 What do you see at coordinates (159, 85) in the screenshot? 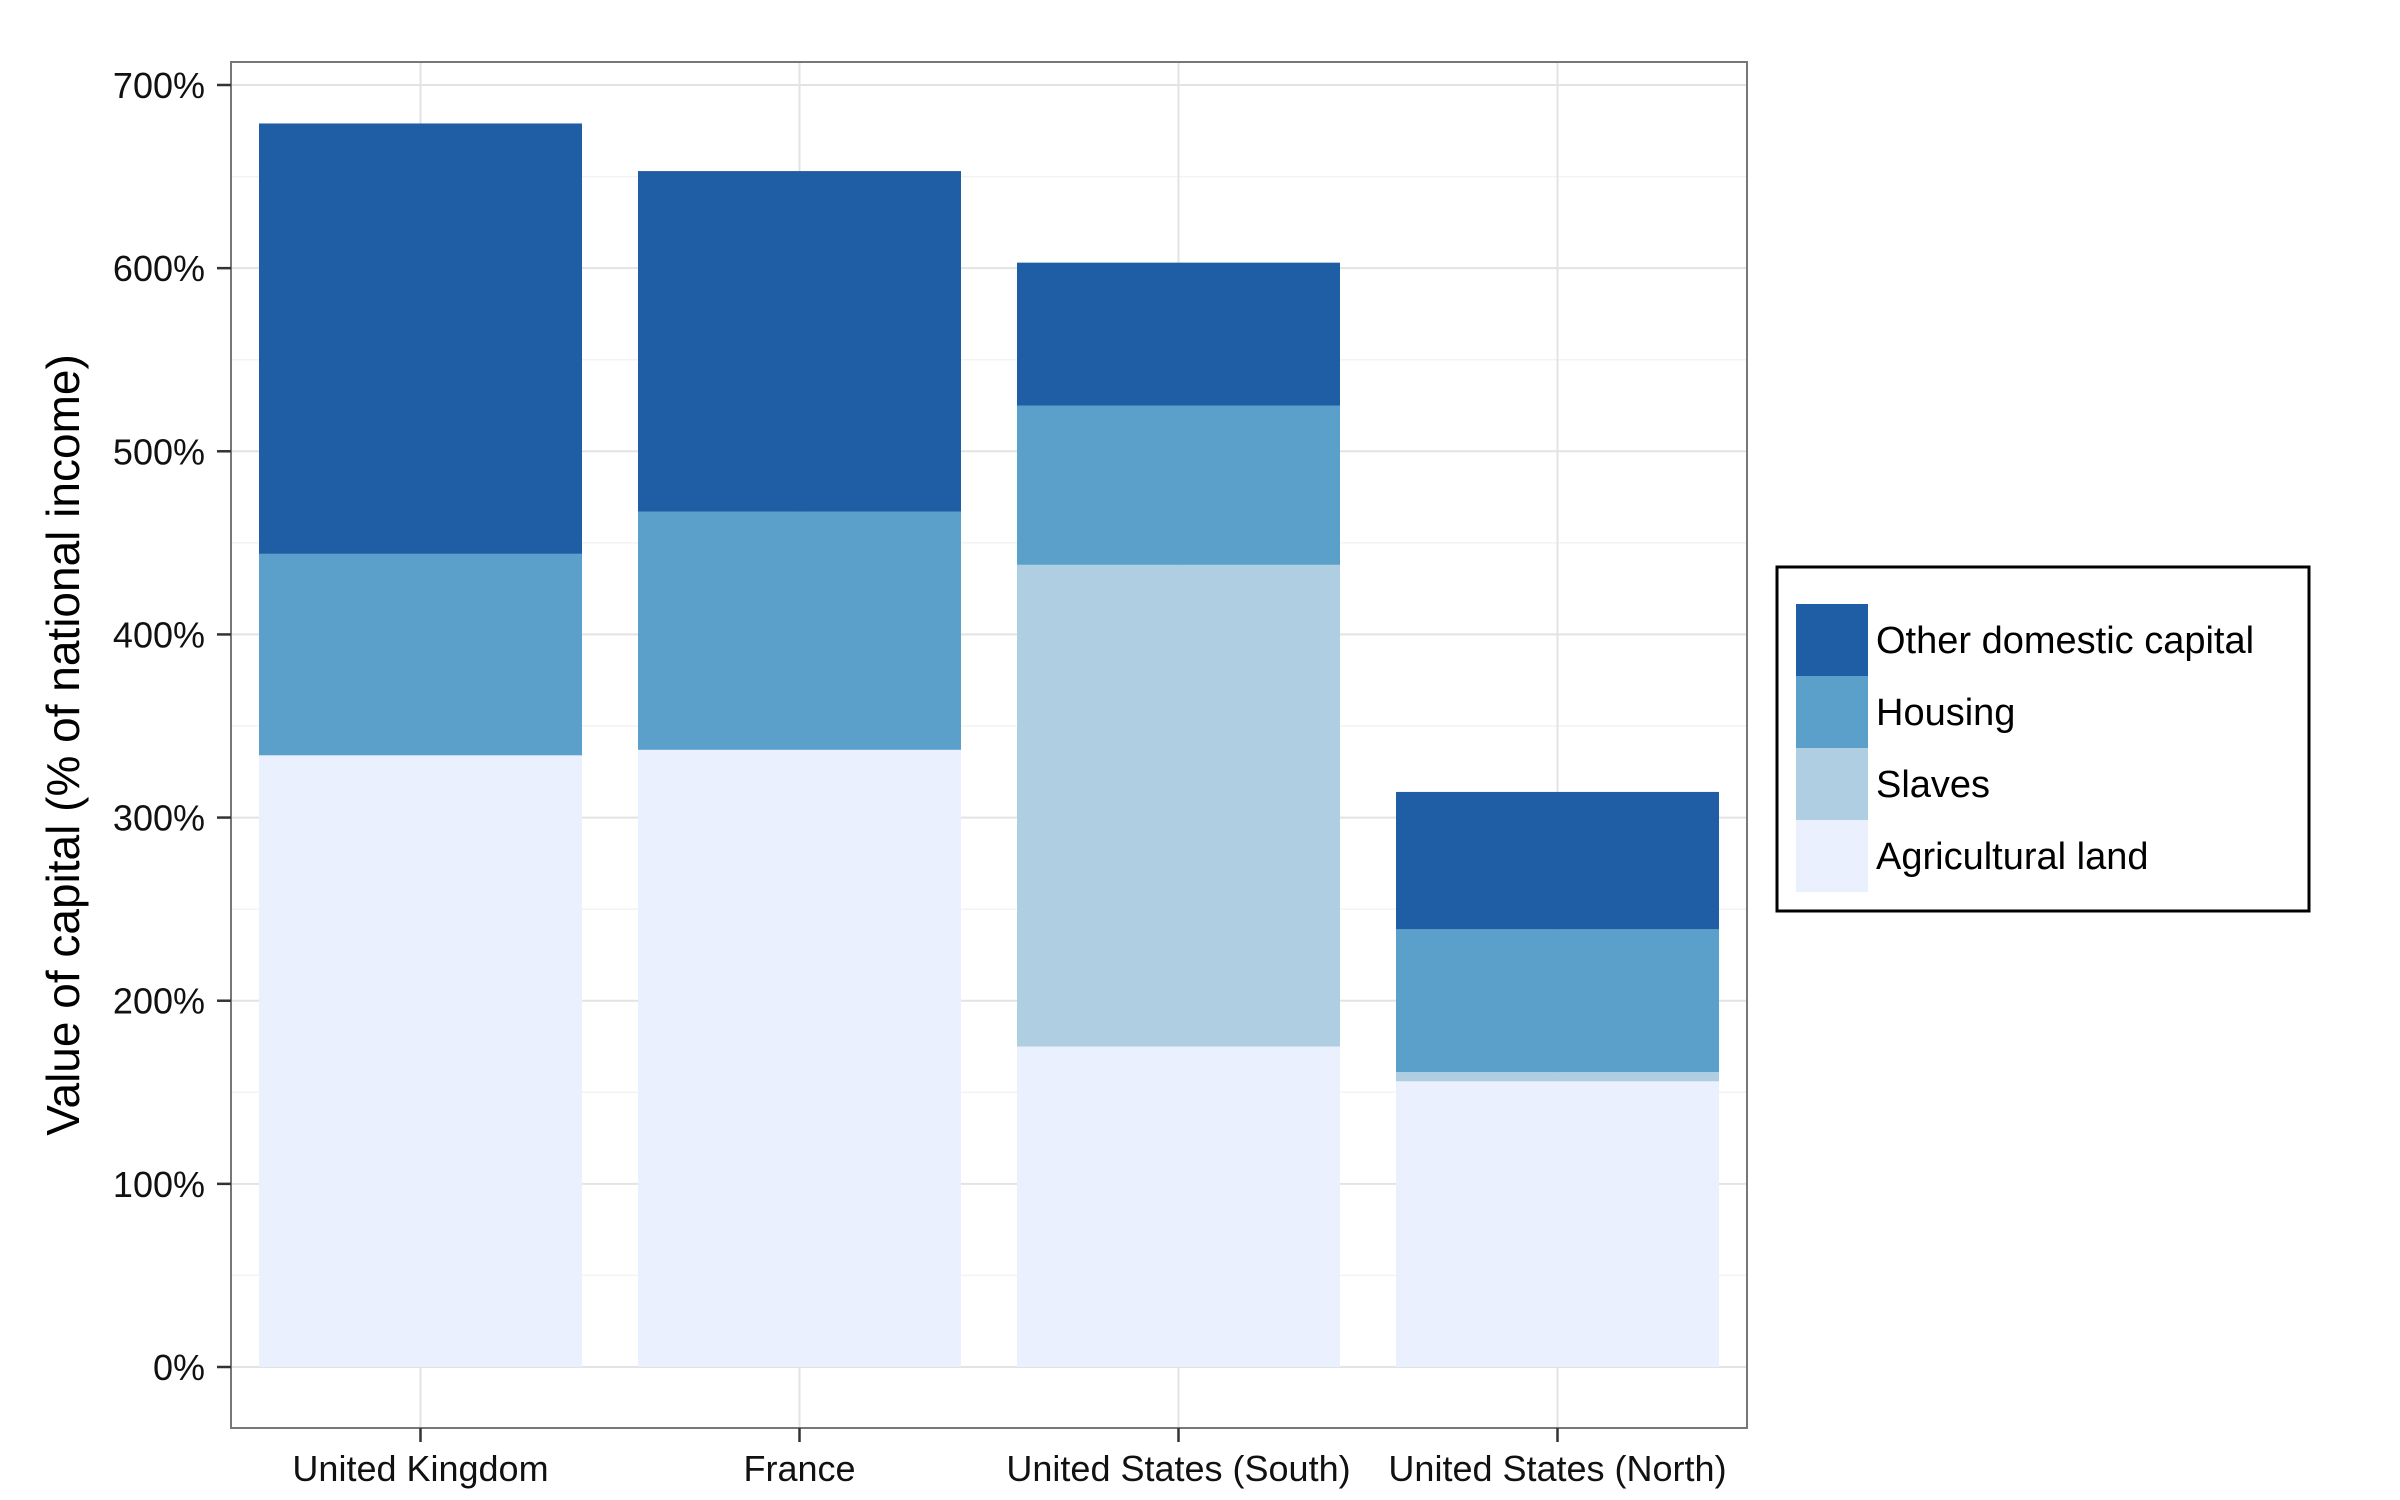
I see `y-tick-label: 700%` at bounding box center [159, 85].